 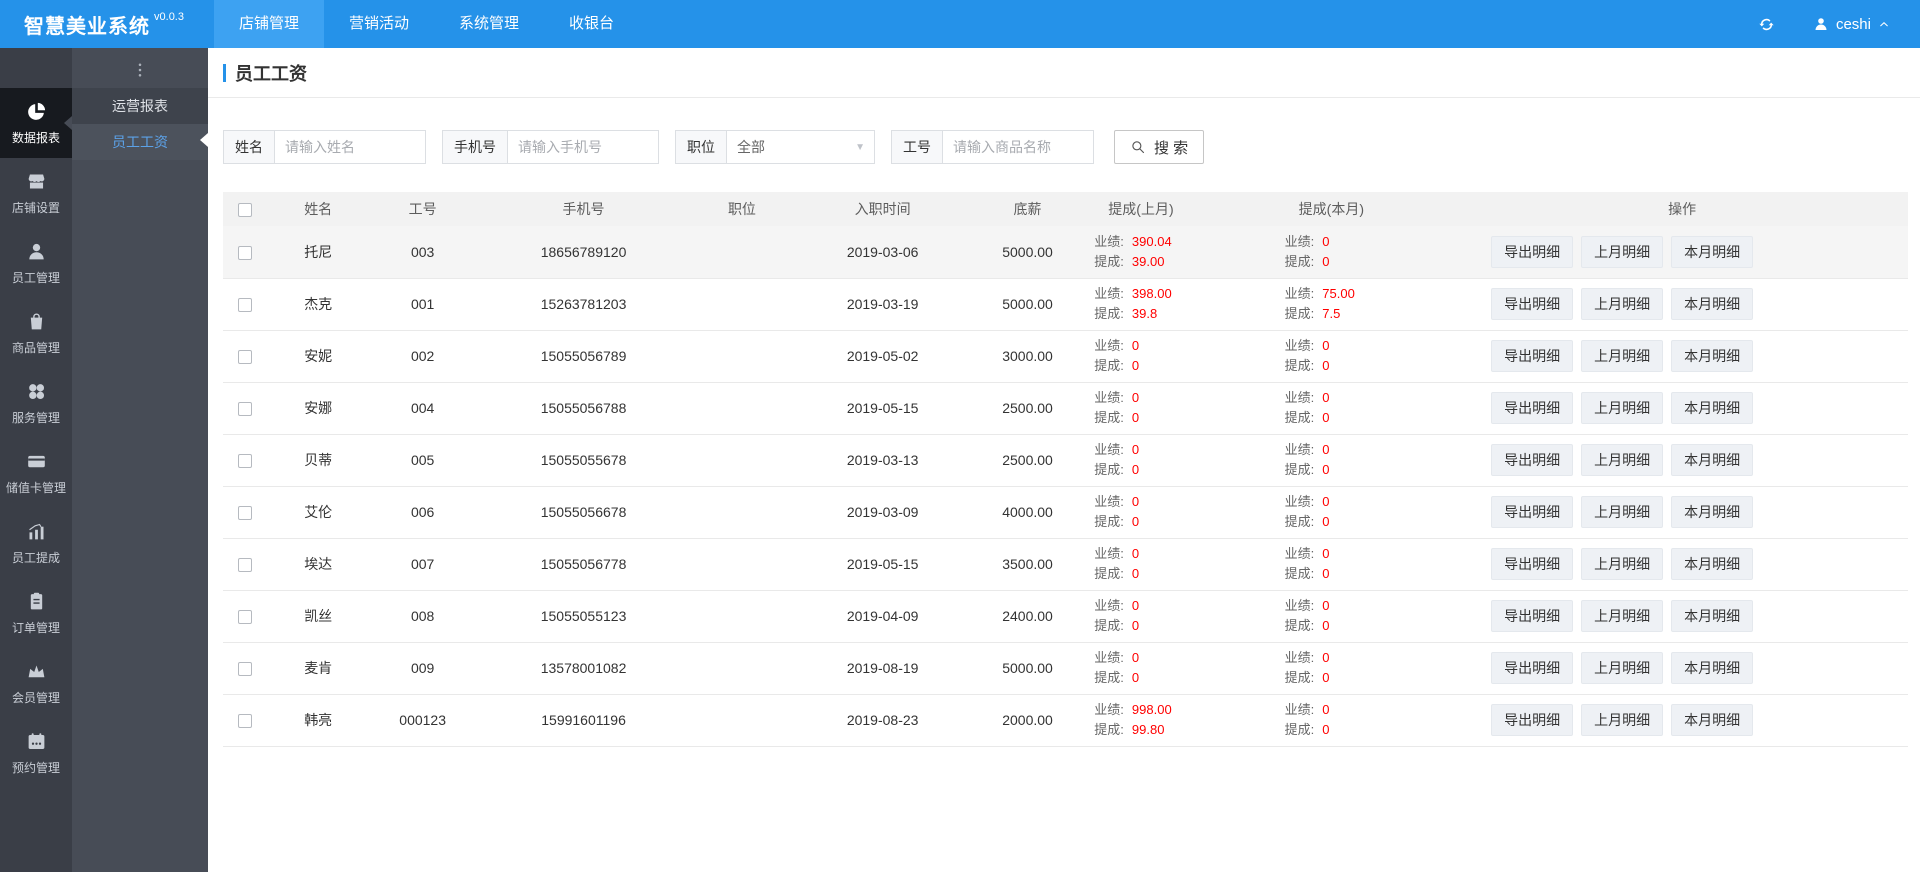 What do you see at coordinates (140, 142) in the screenshot?
I see `submenu-item-1: 员工工资` at bounding box center [140, 142].